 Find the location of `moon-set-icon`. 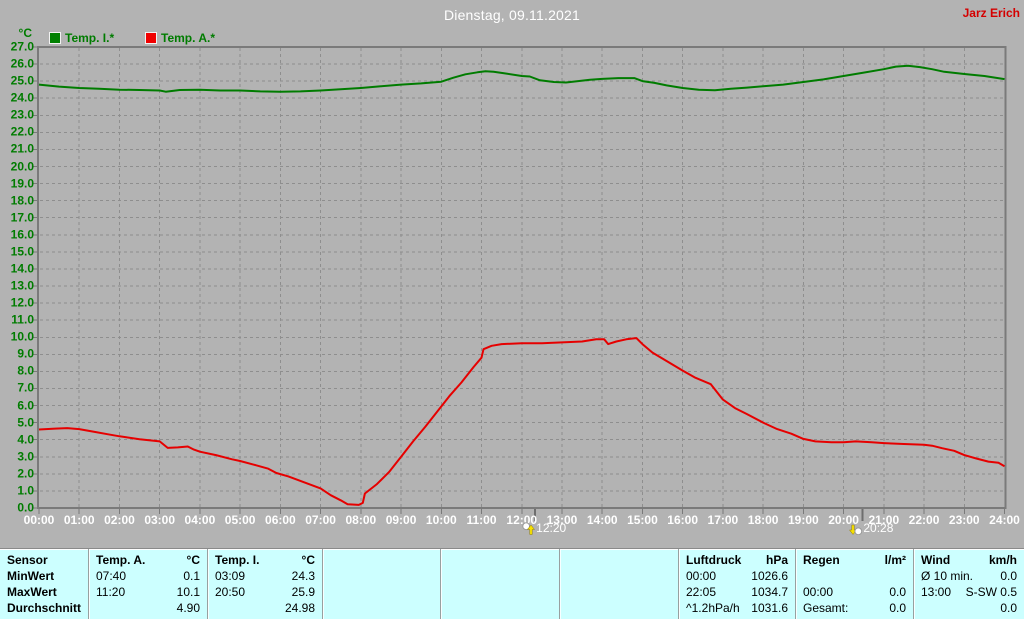

moon-set-icon is located at coordinates (856, 529).